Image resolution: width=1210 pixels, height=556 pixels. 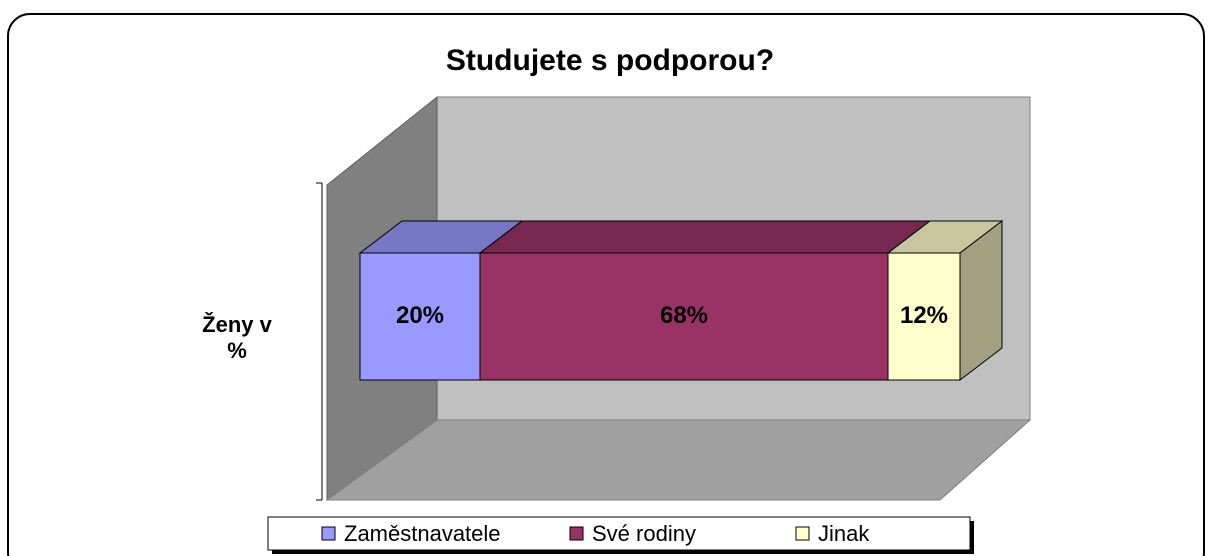 What do you see at coordinates (705, 237) in the screenshot?
I see `bar-top` at bounding box center [705, 237].